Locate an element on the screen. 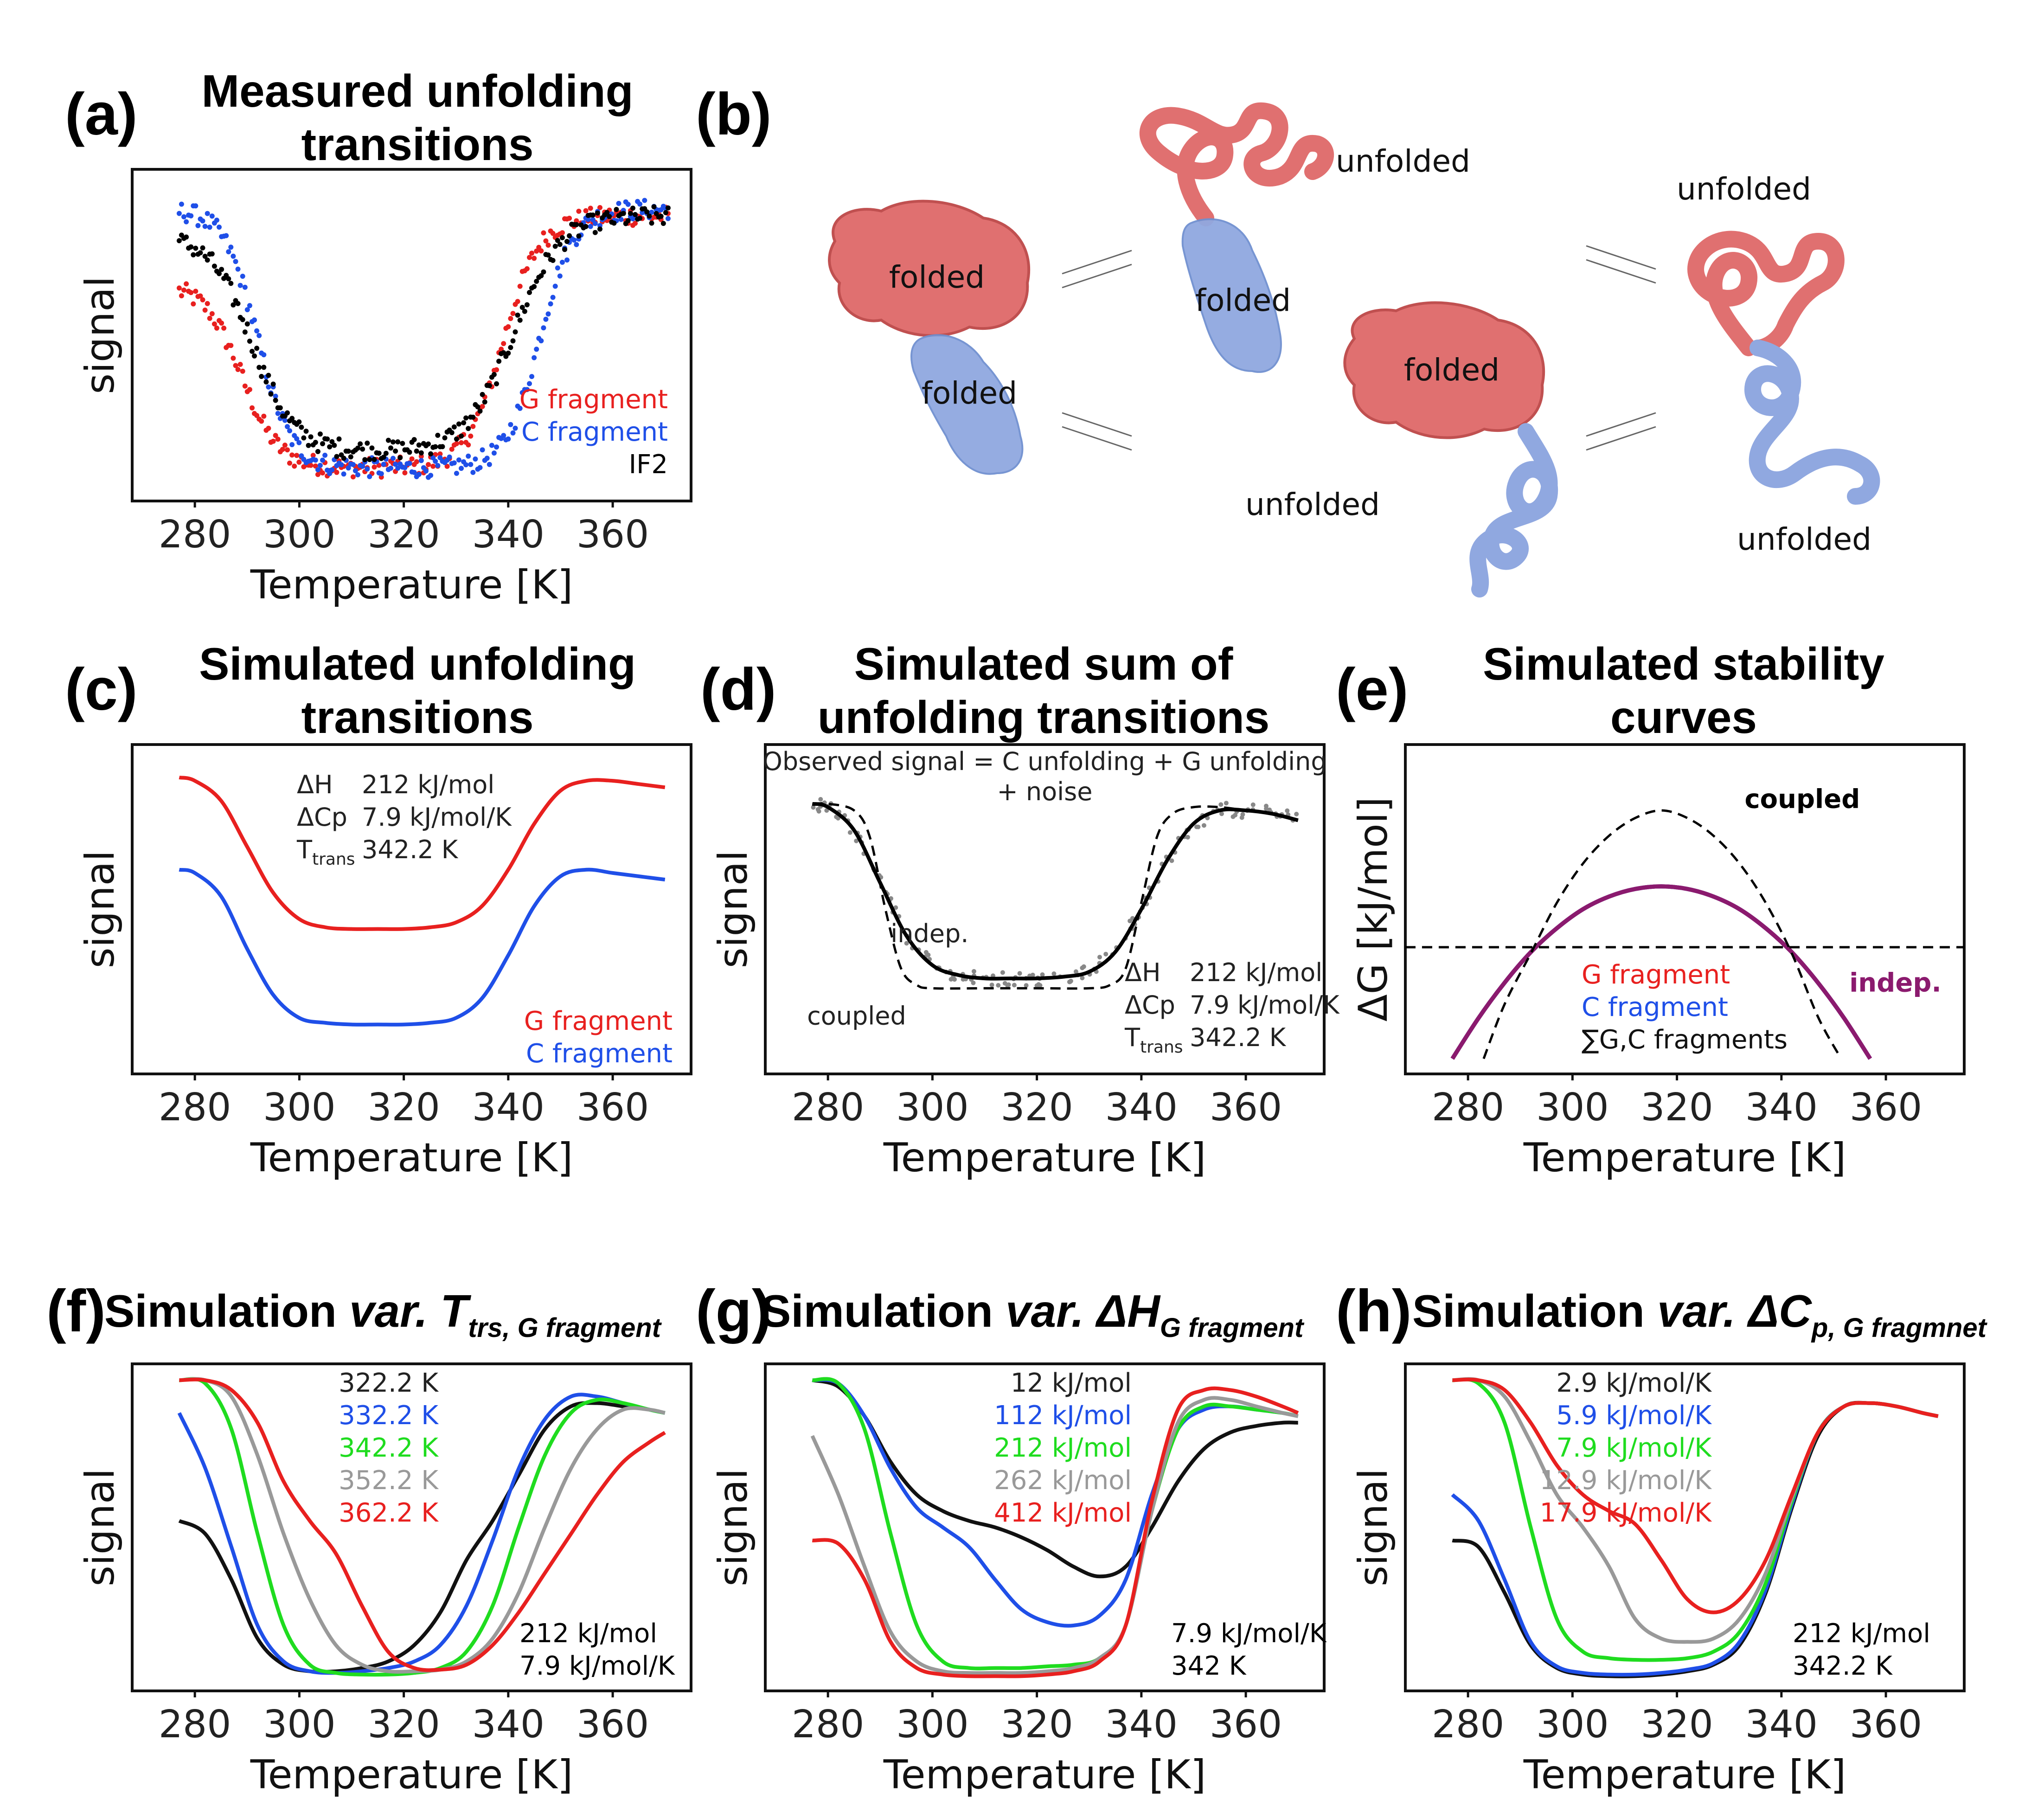 Image resolution: width=2044 pixels, height=1818 pixels. label-folded-s2: folded is located at coordinates (1243, 301).